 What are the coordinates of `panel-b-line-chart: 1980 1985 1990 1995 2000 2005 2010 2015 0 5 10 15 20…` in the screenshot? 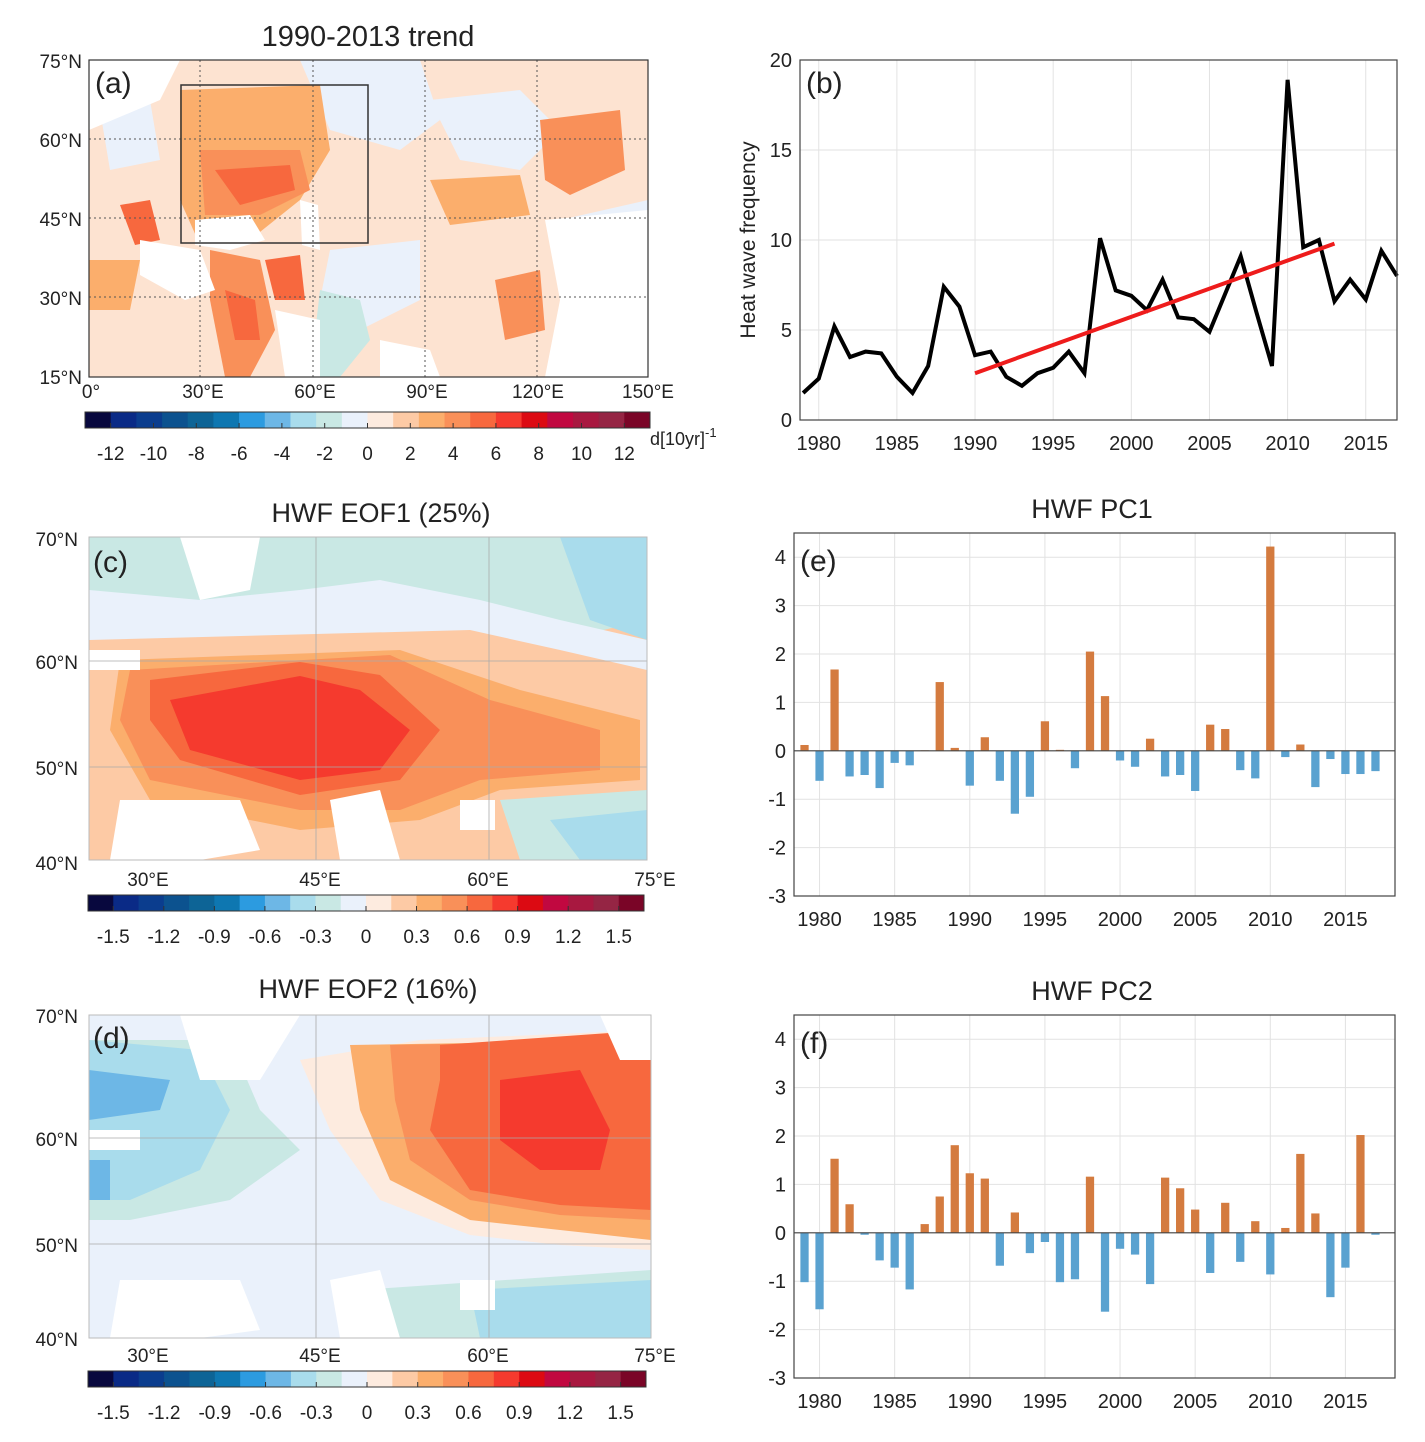 It's located at (1084, 252).